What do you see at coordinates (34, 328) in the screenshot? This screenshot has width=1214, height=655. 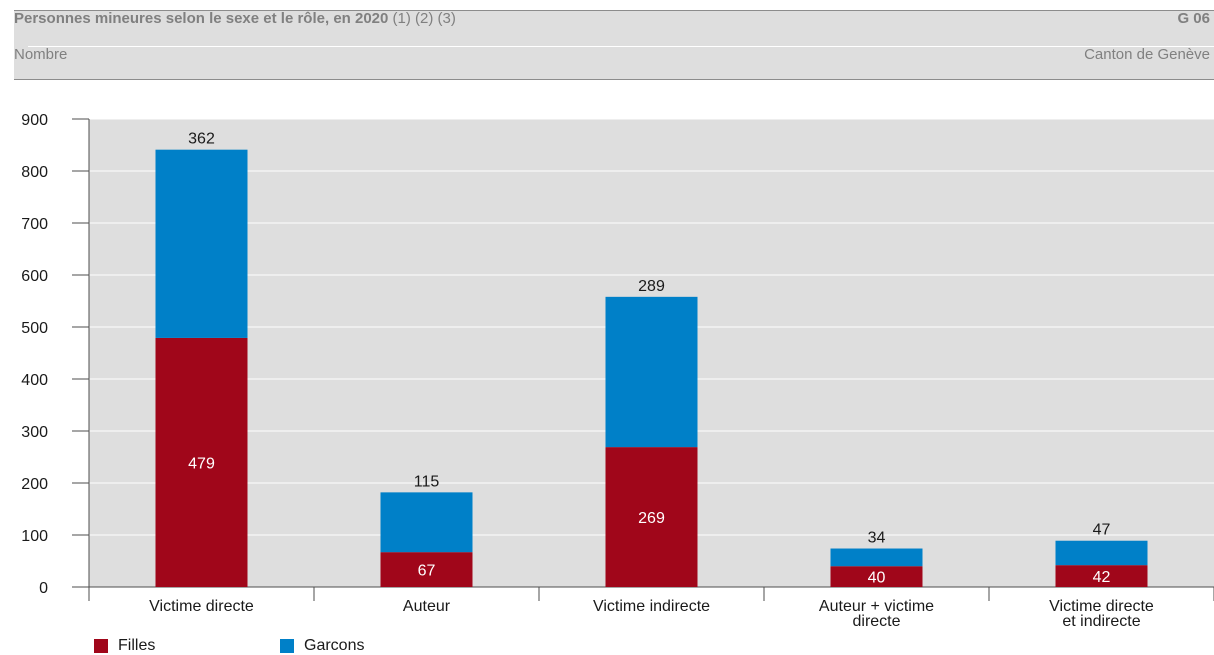 I see `y-tick-label: 500` at bounding box center [34, 328].